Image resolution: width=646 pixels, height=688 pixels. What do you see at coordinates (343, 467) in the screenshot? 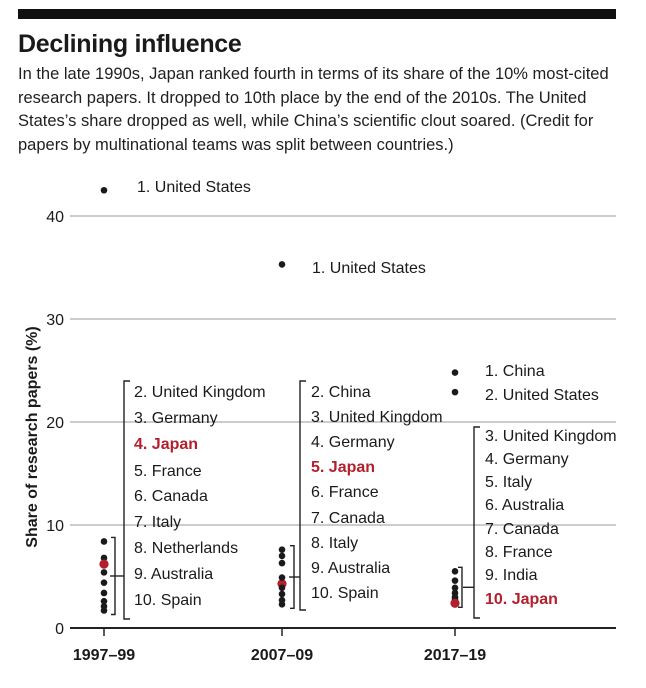
I see `data-label: 5. Japan` at bounding box center [343, 467].